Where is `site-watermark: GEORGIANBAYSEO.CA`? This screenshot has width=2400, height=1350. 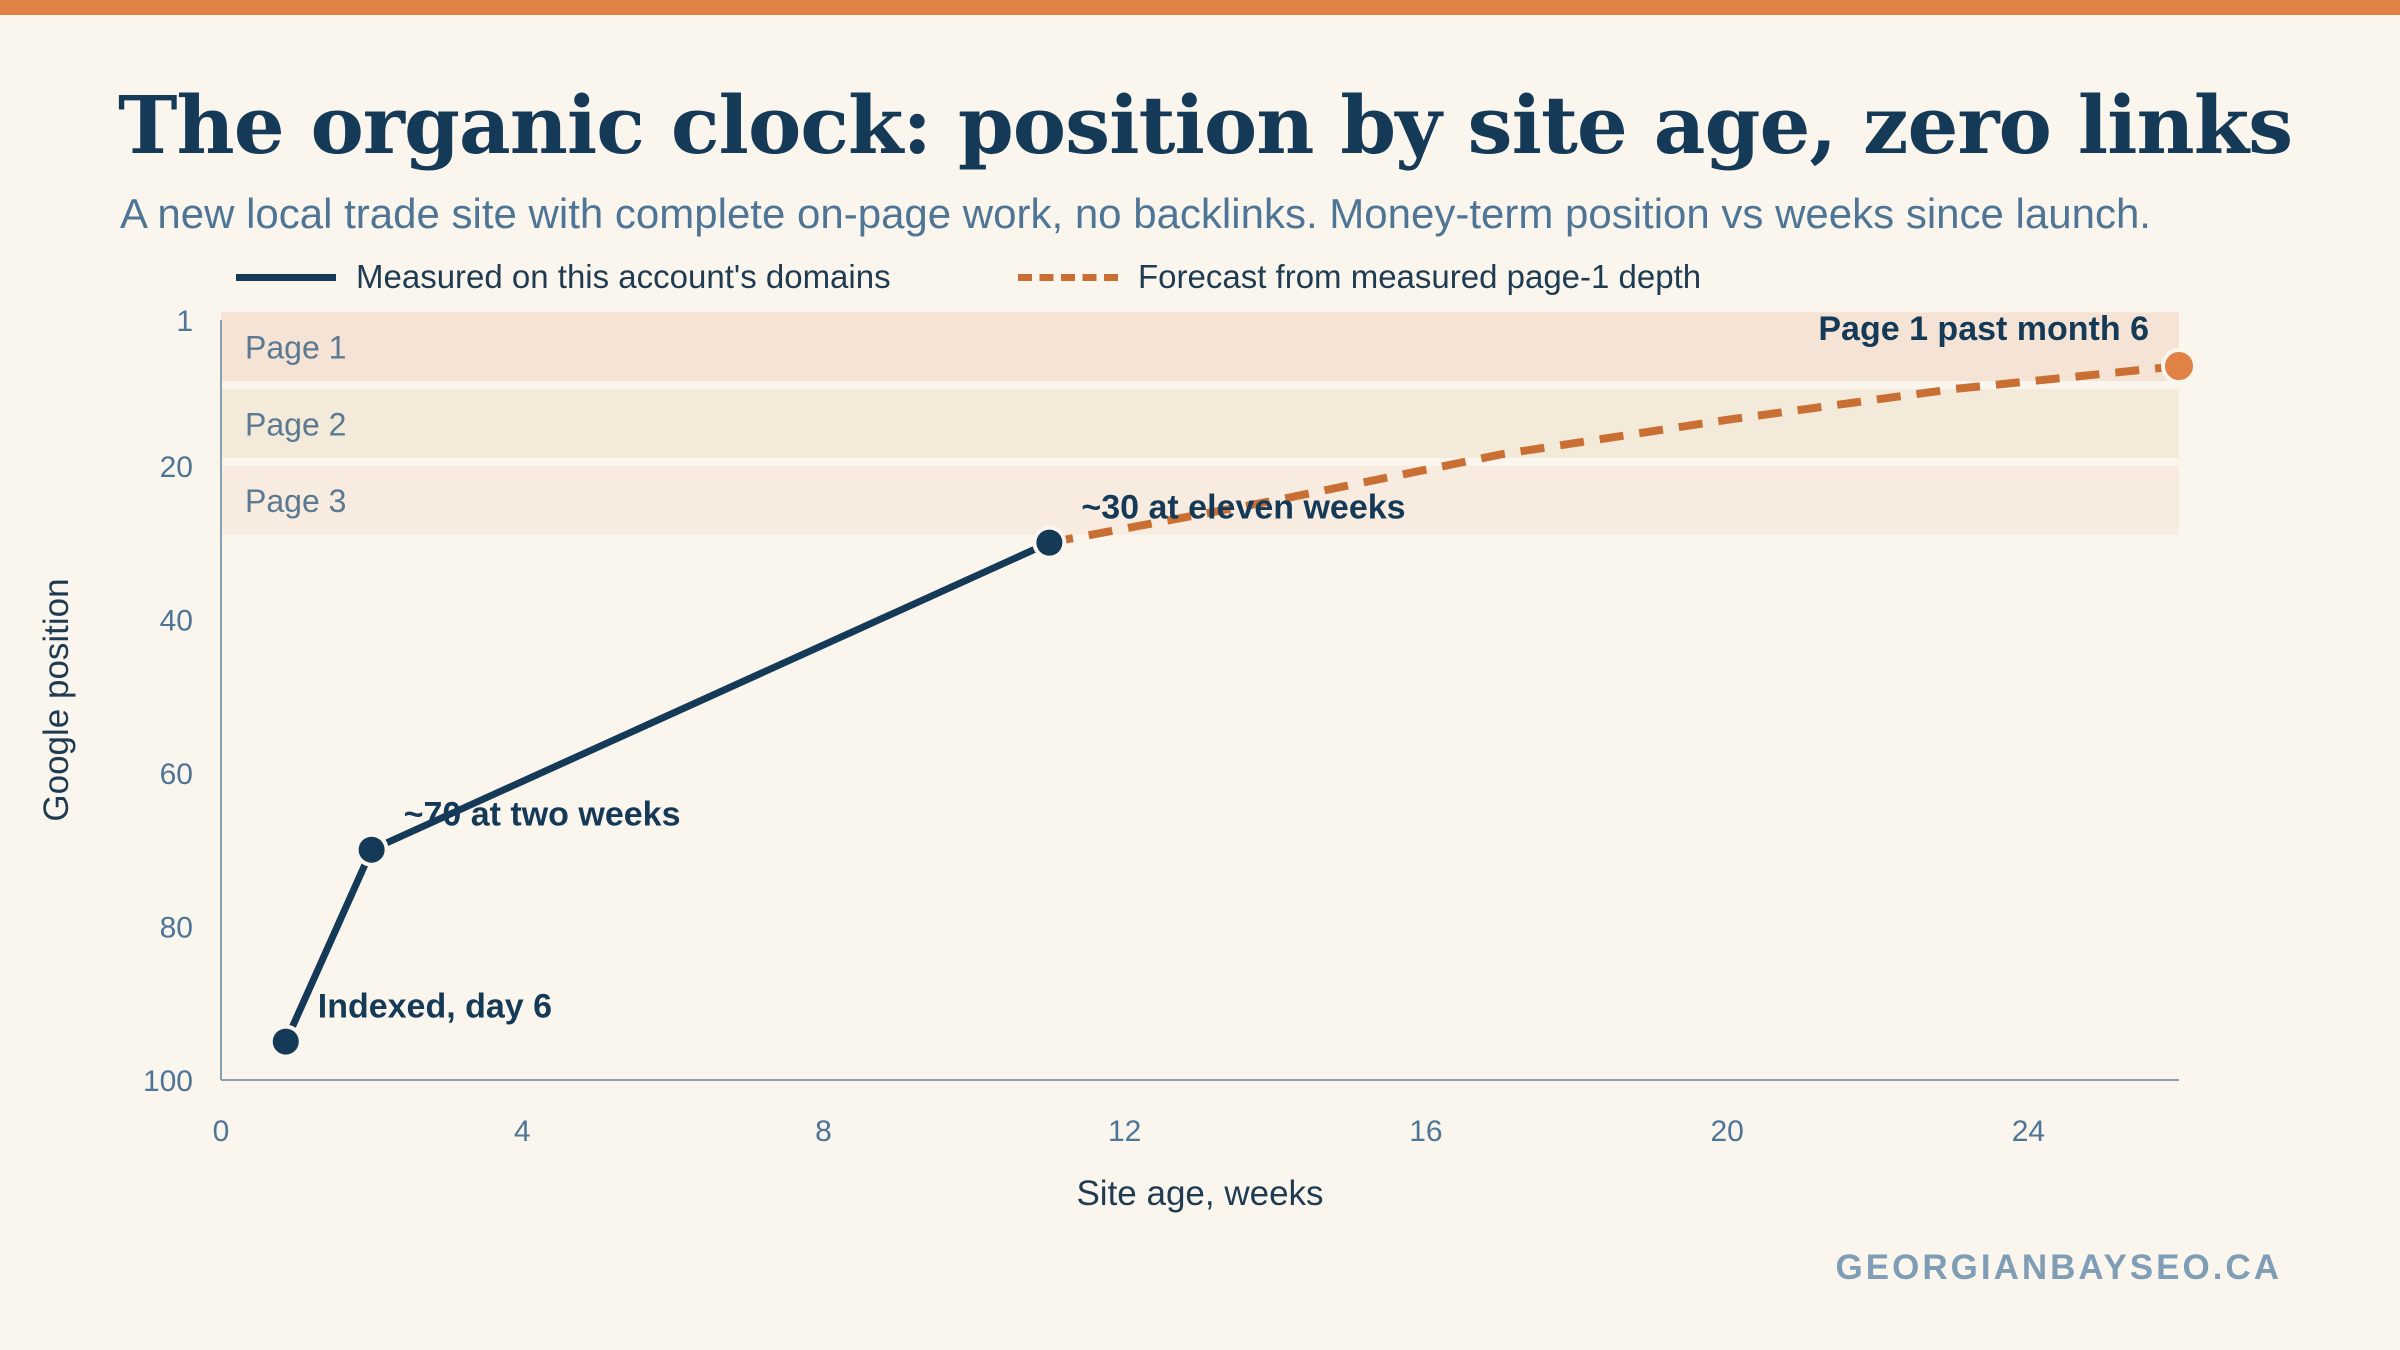 site-watermark: GEORGIANBAYSEO.CA is located at coordinates (2058, 1267).